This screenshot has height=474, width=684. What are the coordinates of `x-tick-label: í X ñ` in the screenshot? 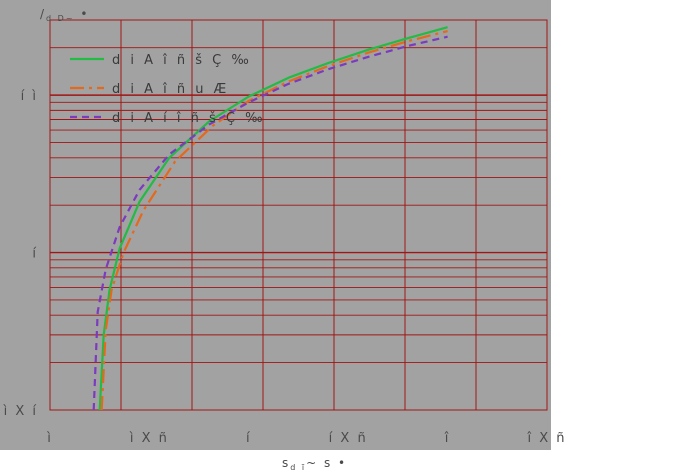 It's located at (348, 438).